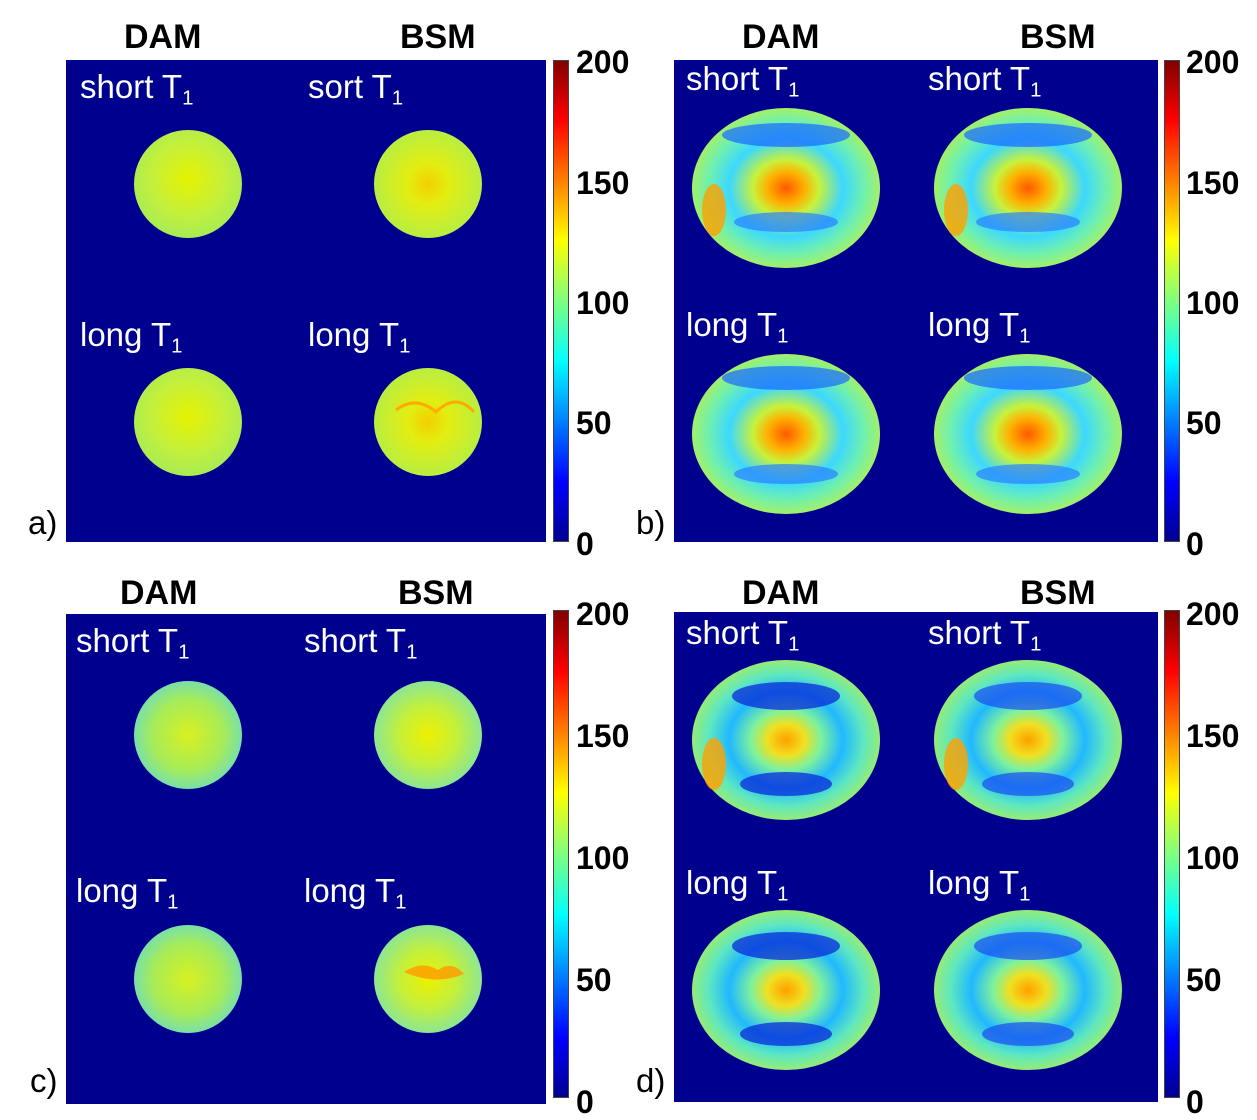  What do you see at coordinates (356, 89) in the screenshot?
I see `label-top-right: sort T1` at bounding box center [356, 89].